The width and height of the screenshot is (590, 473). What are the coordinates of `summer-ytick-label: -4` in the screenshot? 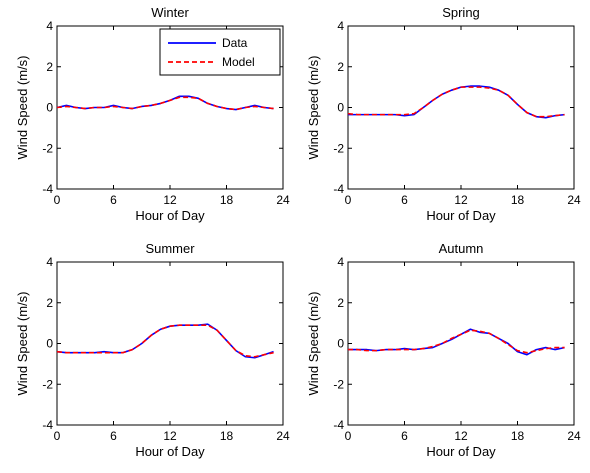 It's located at (47, 425).